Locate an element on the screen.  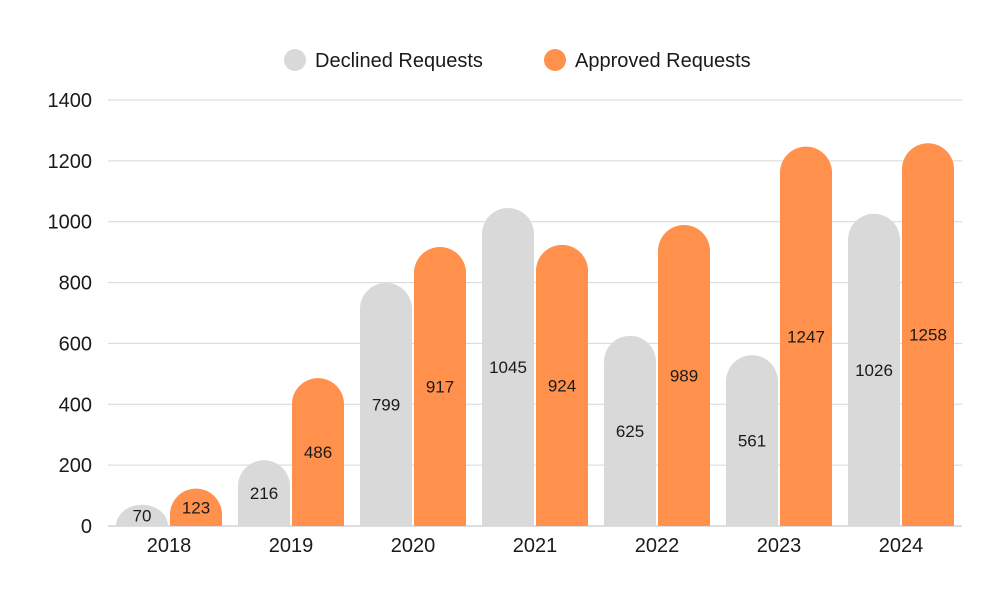
y-axis: 0 200 400 600 800 1000 1200 1400 is located at coordinates (70, 314).